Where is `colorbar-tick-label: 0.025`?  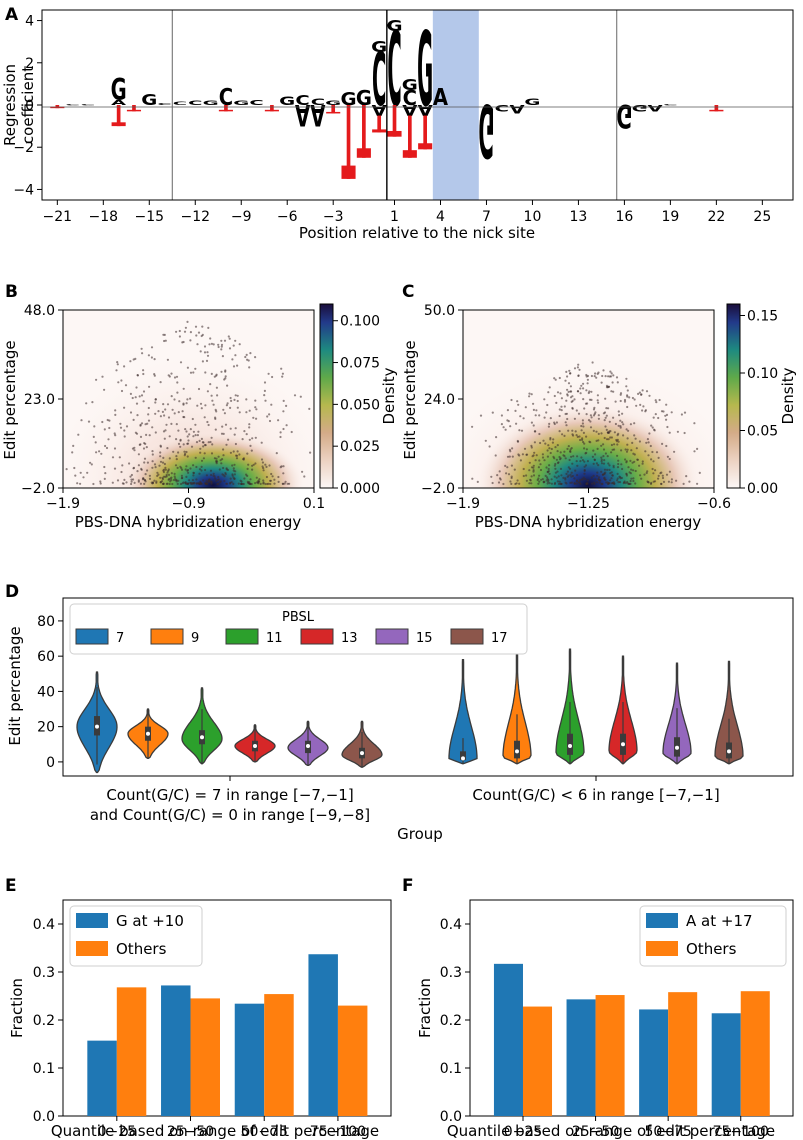 colorbar-tick-label: 0.025 is located at coordinates (360, 447).